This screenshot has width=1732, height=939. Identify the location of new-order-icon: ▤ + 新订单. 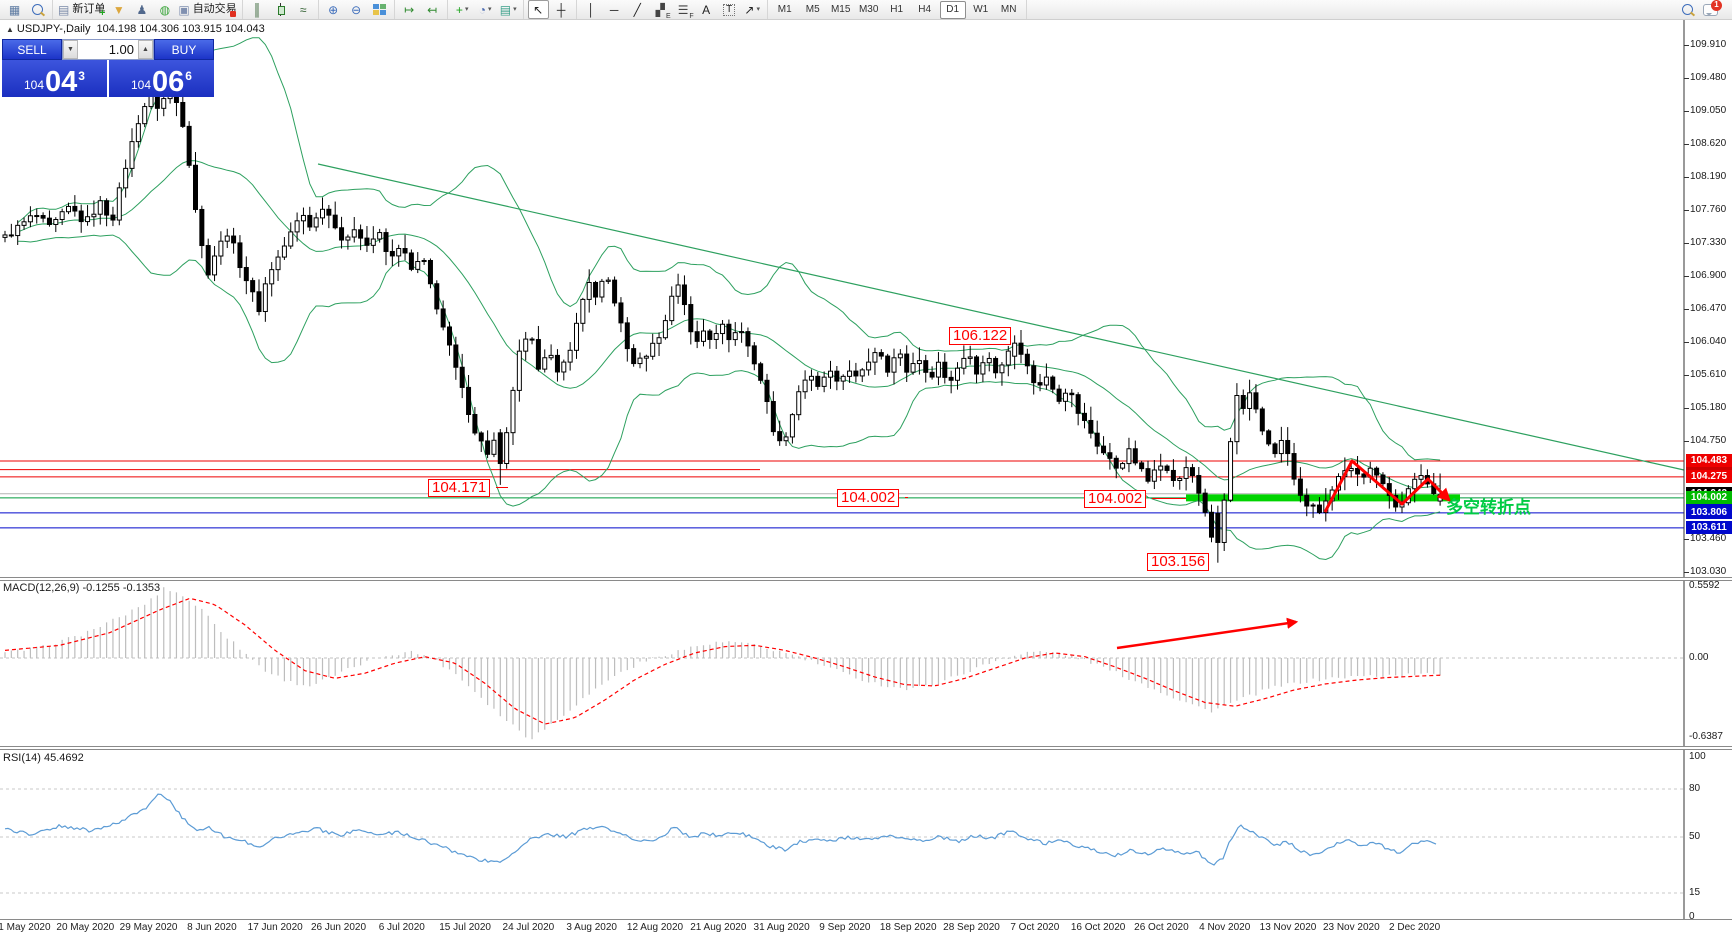
(81, 9).